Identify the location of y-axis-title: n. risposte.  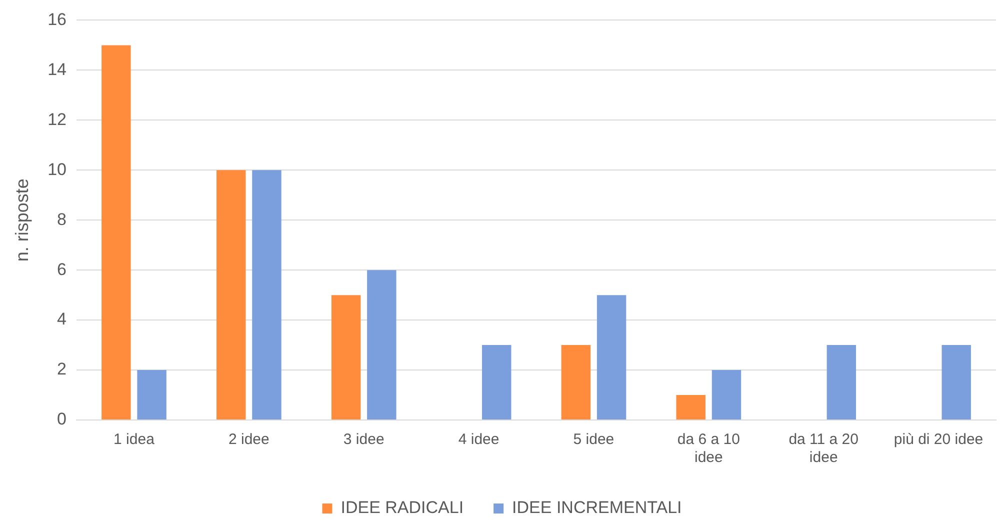
(22, 220).